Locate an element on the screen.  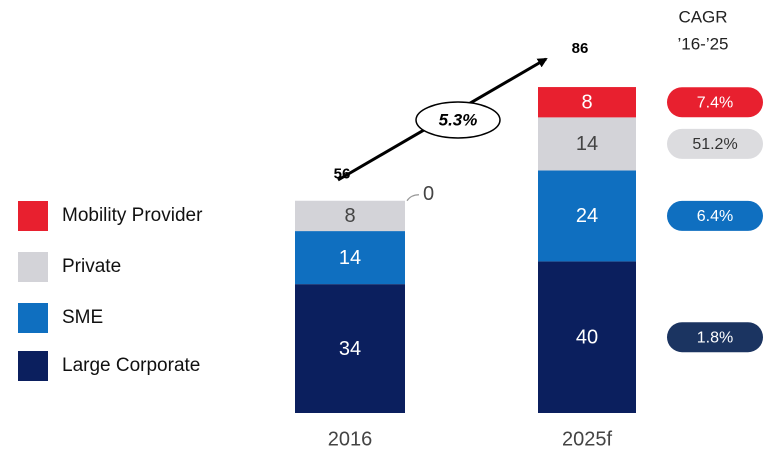
data-label: 40 is located at coordinates (587, 337).